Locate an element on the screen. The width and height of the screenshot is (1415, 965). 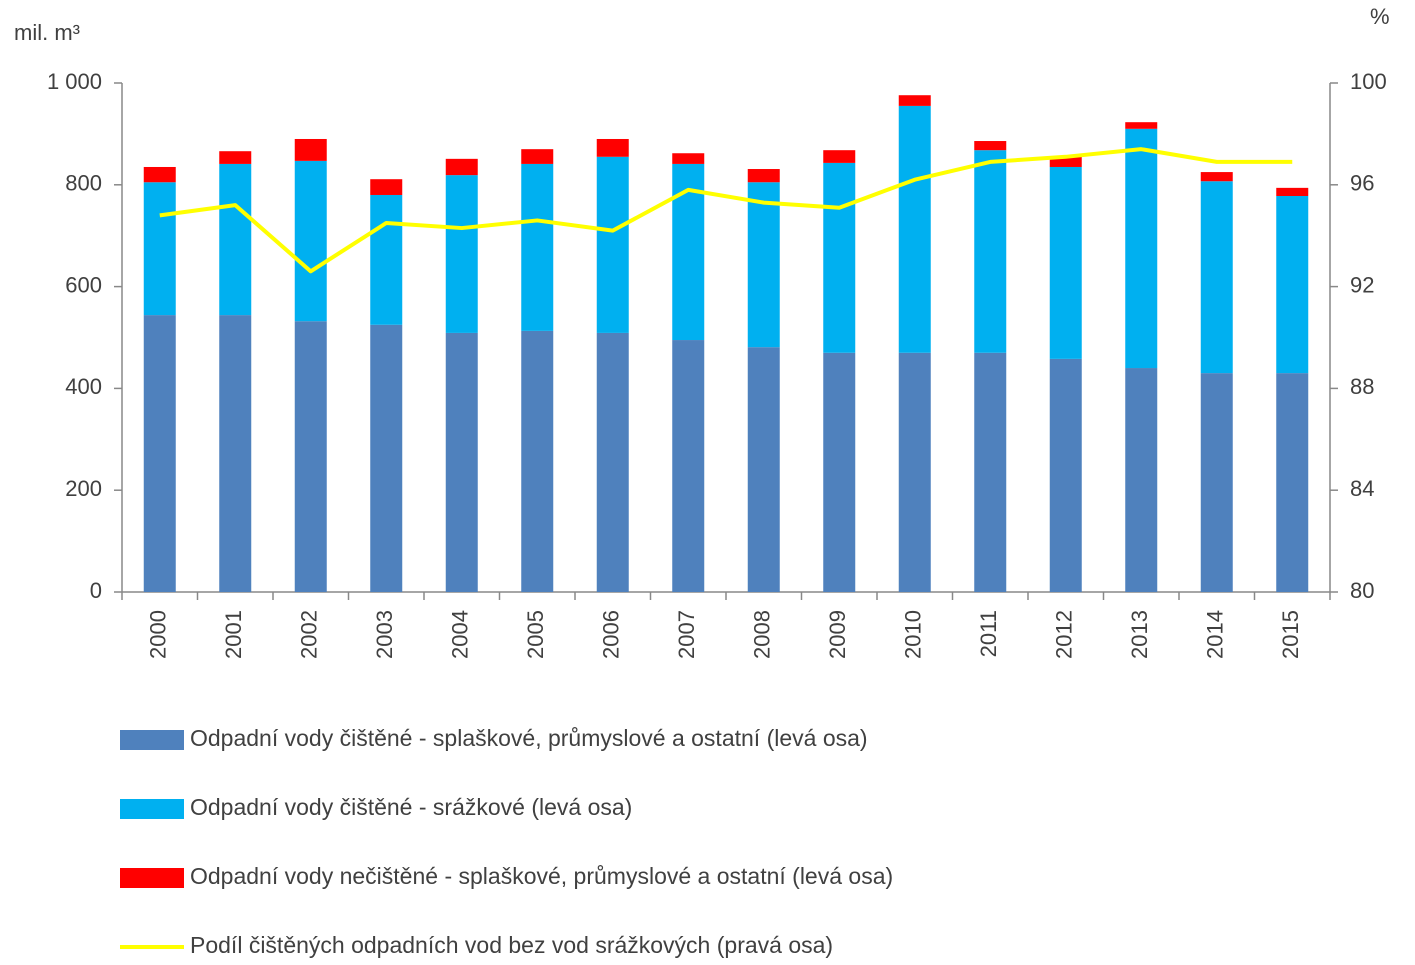
y-tick-label: 800 is located at coordinates (83, 183).